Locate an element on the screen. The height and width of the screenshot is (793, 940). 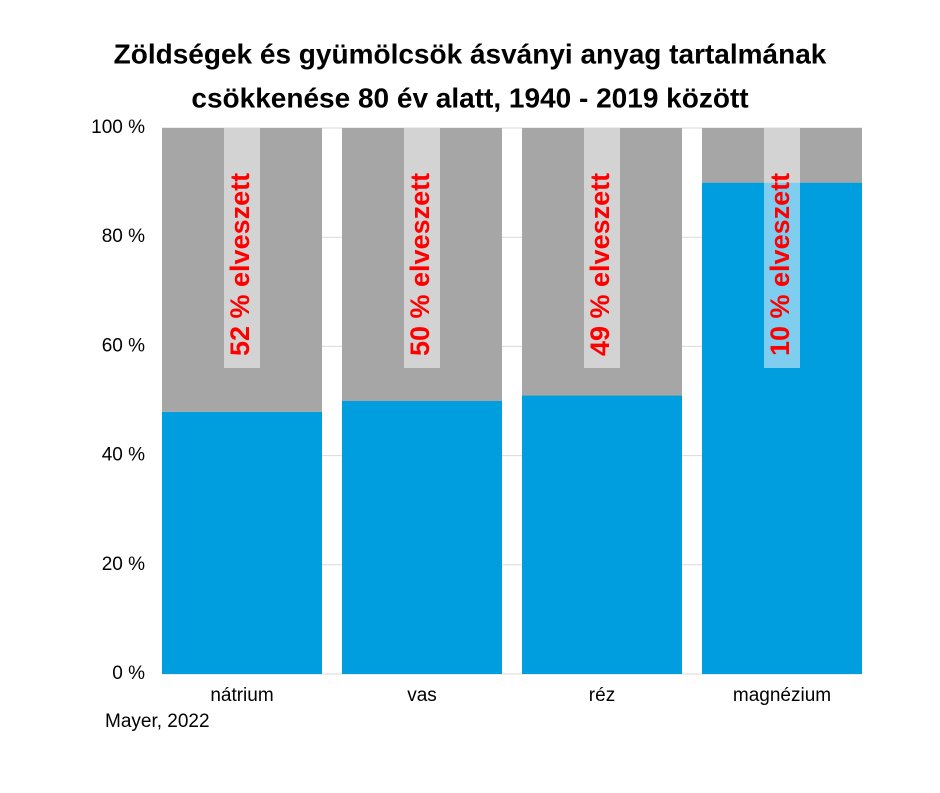
x-tick-label: nátrium is located at coordinates (241, 695).